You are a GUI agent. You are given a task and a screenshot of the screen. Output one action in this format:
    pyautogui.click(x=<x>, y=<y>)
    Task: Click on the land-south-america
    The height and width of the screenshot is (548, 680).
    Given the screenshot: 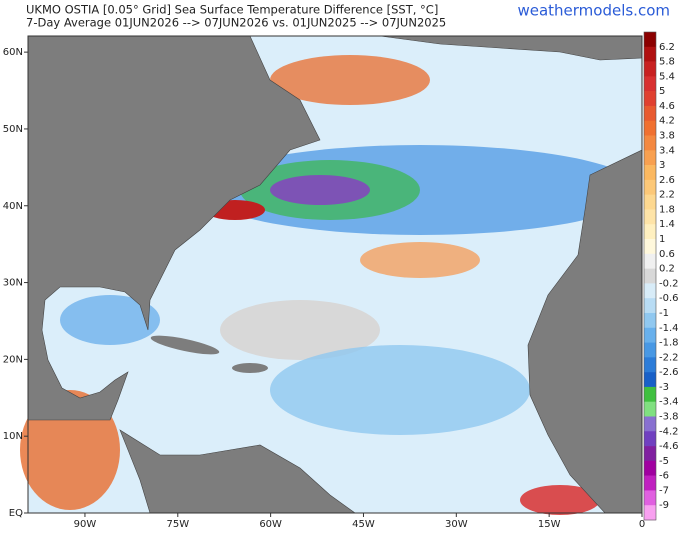 What is the action you would take?
    pyautogui.click(x=237, y=471)
    